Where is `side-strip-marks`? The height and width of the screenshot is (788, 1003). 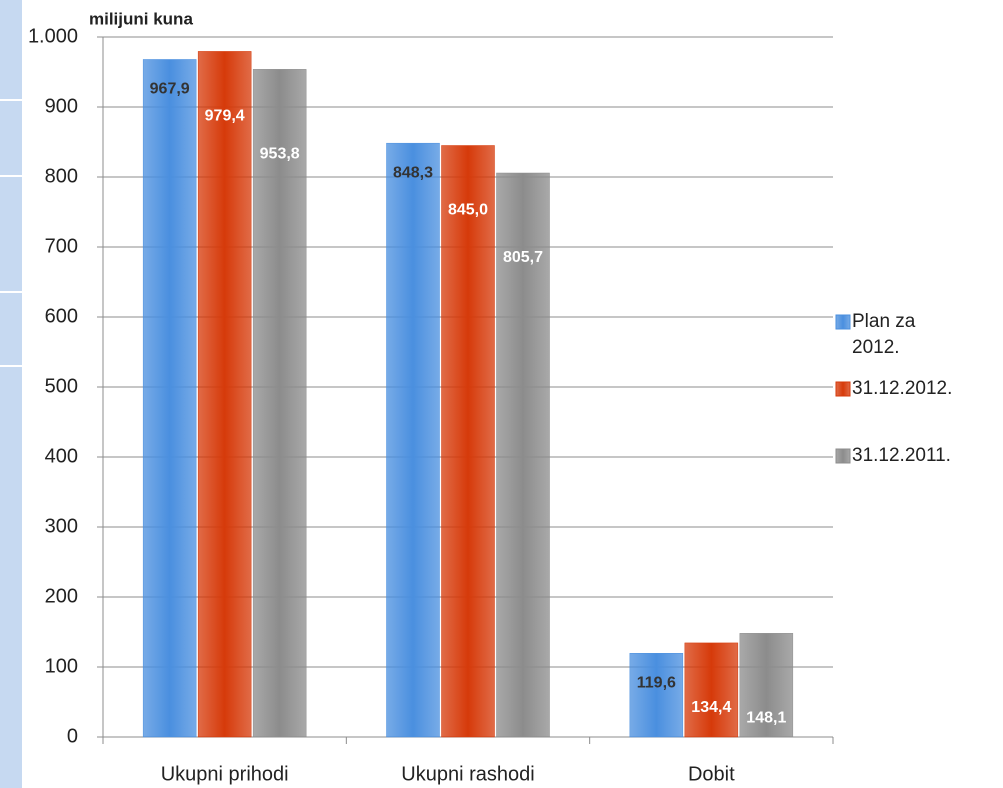 side-strip-marks is located at coordinates (11, 233).